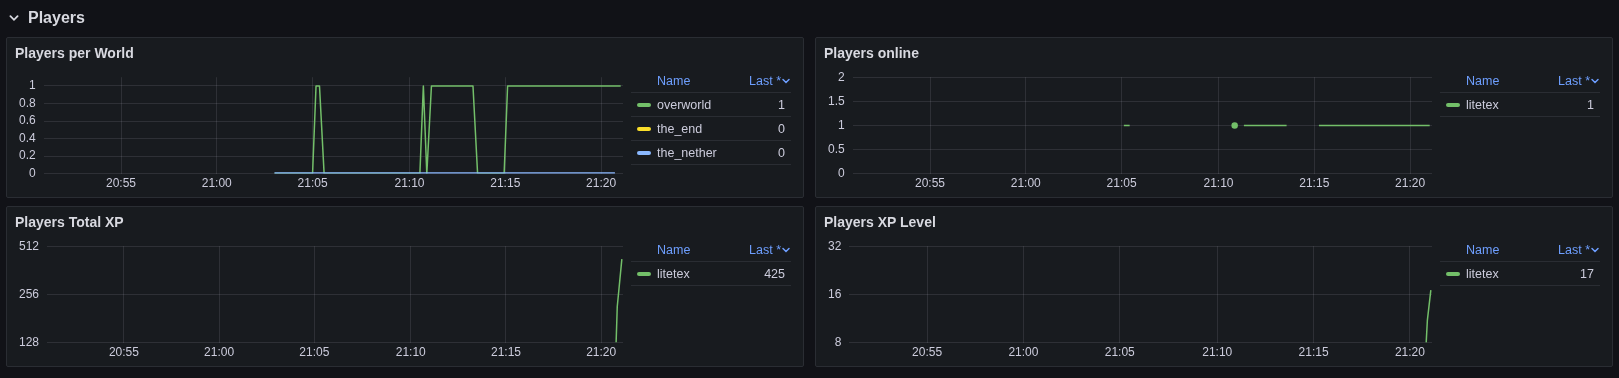 This screenshot has width=1619, height=378. Describe the element at coordinates (838, 341) in the screenshot. I see `y-tick-label: 8` at that location.